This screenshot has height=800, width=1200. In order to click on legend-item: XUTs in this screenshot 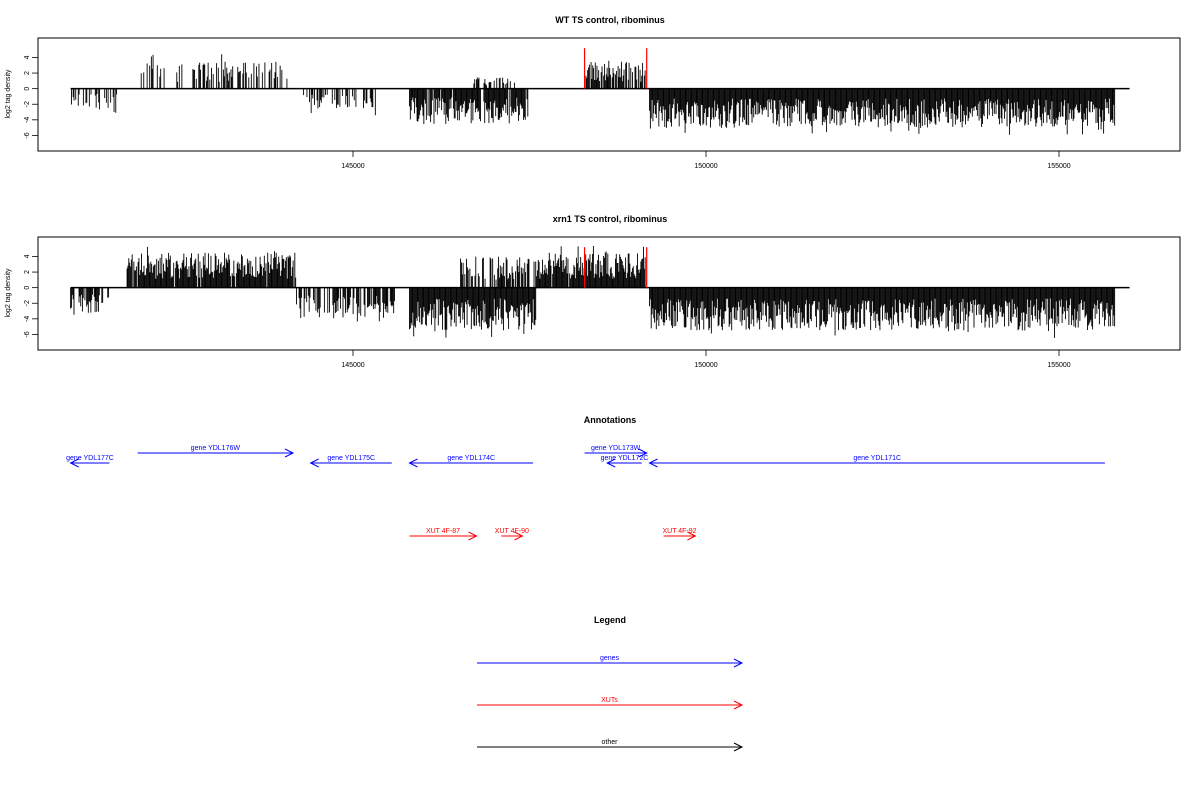, I will do `click(610, 703)`.